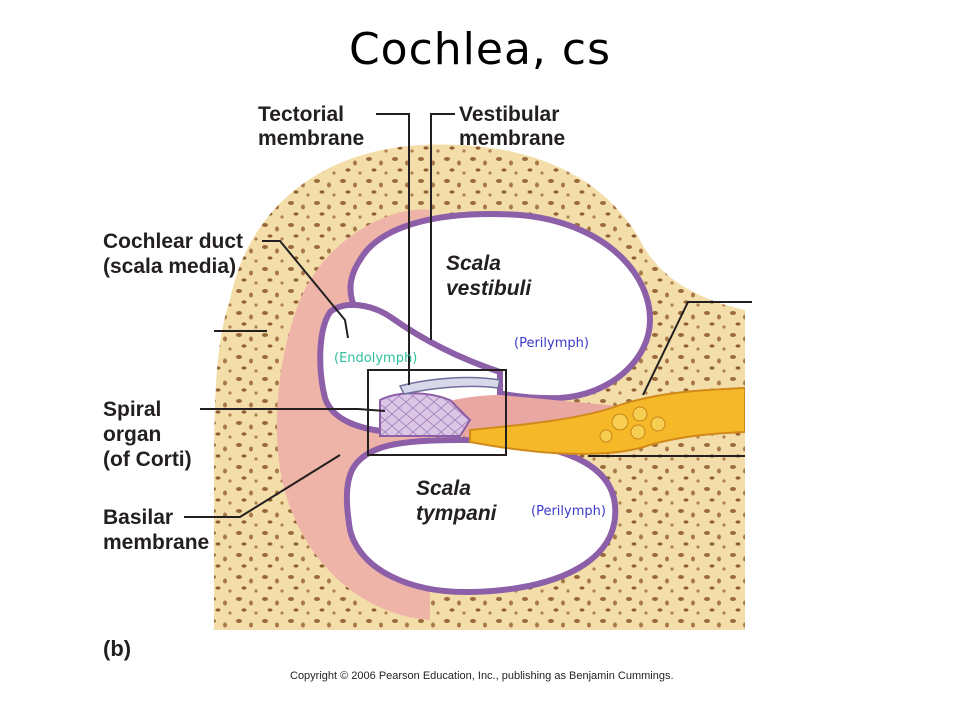  What do you see at coordinates (301, 114) in the screenshot?
I see `label-tectorial-line-1: Tectorial` at bounding box center [301, 114].